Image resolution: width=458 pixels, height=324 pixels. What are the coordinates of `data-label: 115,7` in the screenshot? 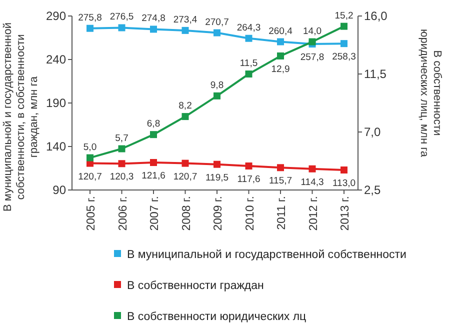 It's located at (280, 181).